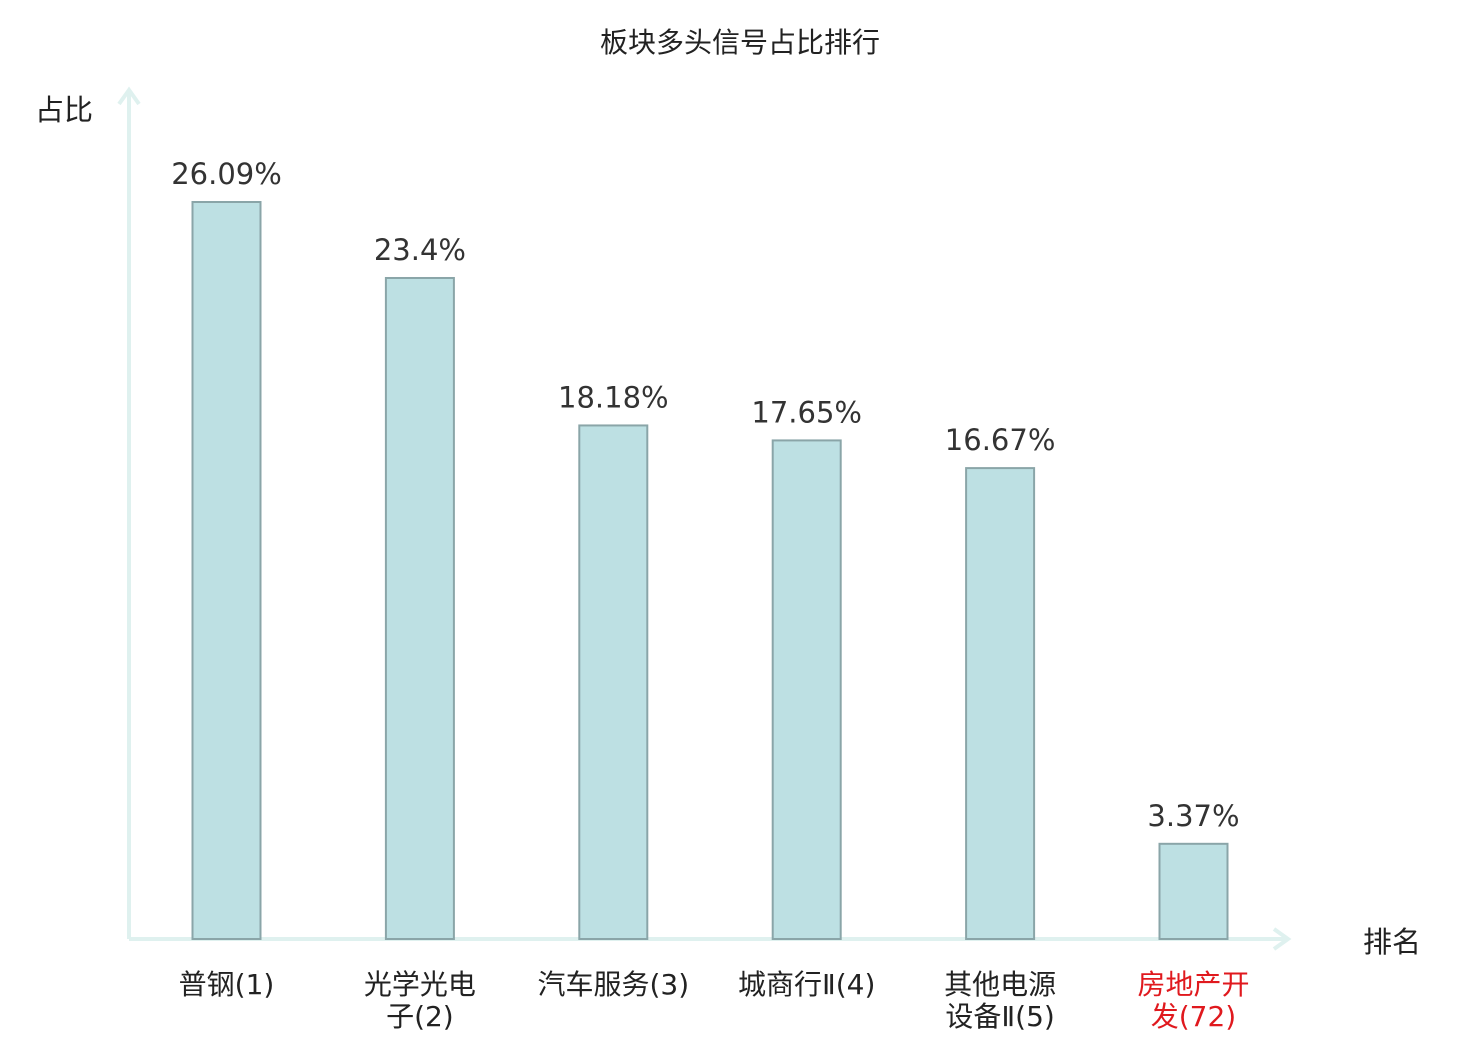 The height and width of the screenshot is (1040, 1480). I want to click on category-label: 发(72), so click(1193, 1016).